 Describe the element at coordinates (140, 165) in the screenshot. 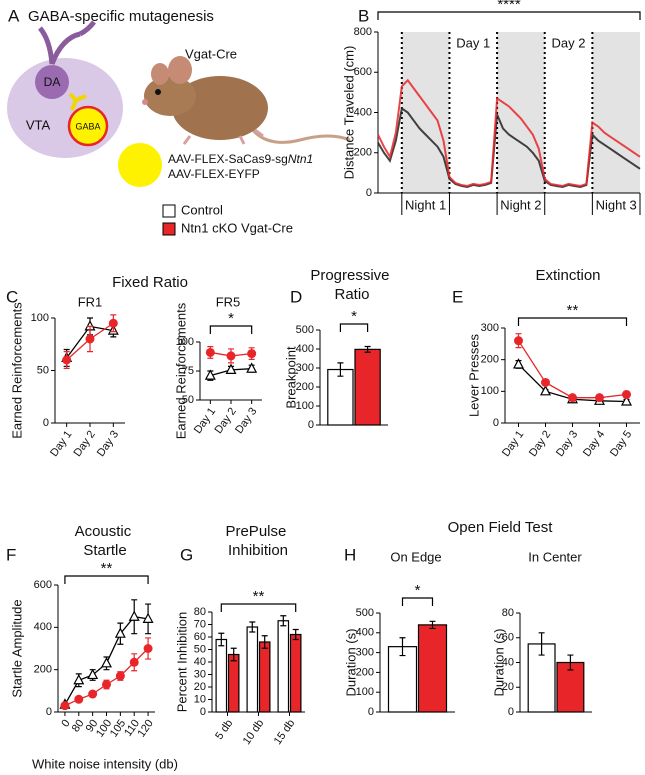

I see `virus-marker` at that location.